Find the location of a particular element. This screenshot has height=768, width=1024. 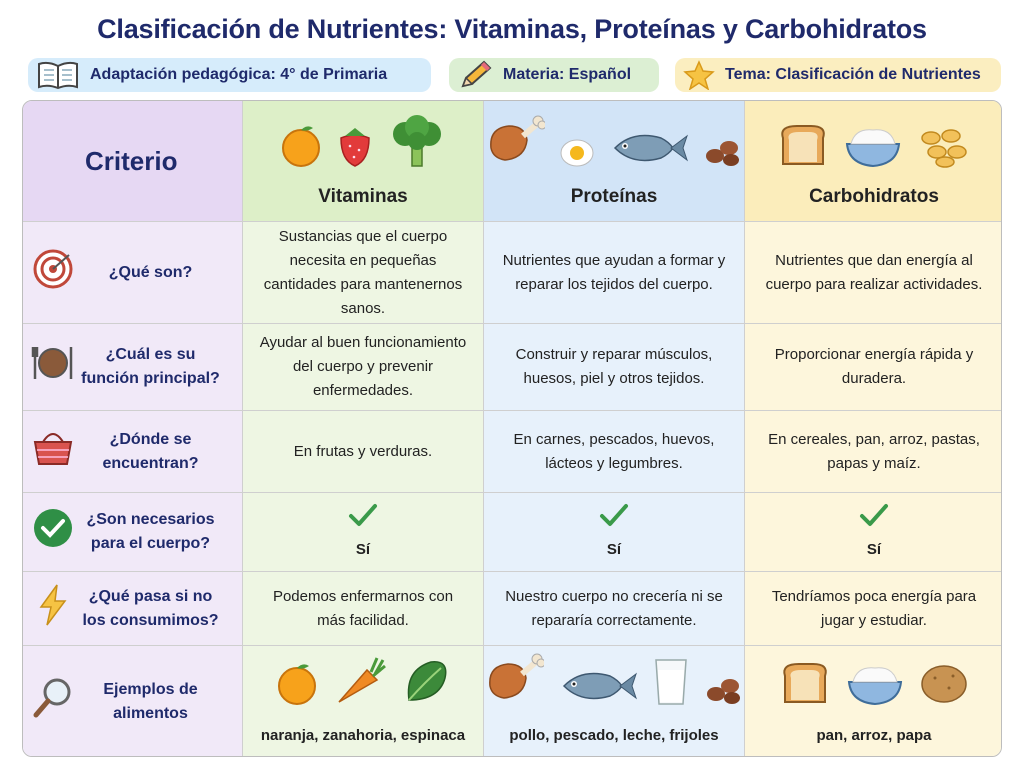

criterion-text: ¿Qué pasa si no los consumimos? is located at coordinates (150, 608).